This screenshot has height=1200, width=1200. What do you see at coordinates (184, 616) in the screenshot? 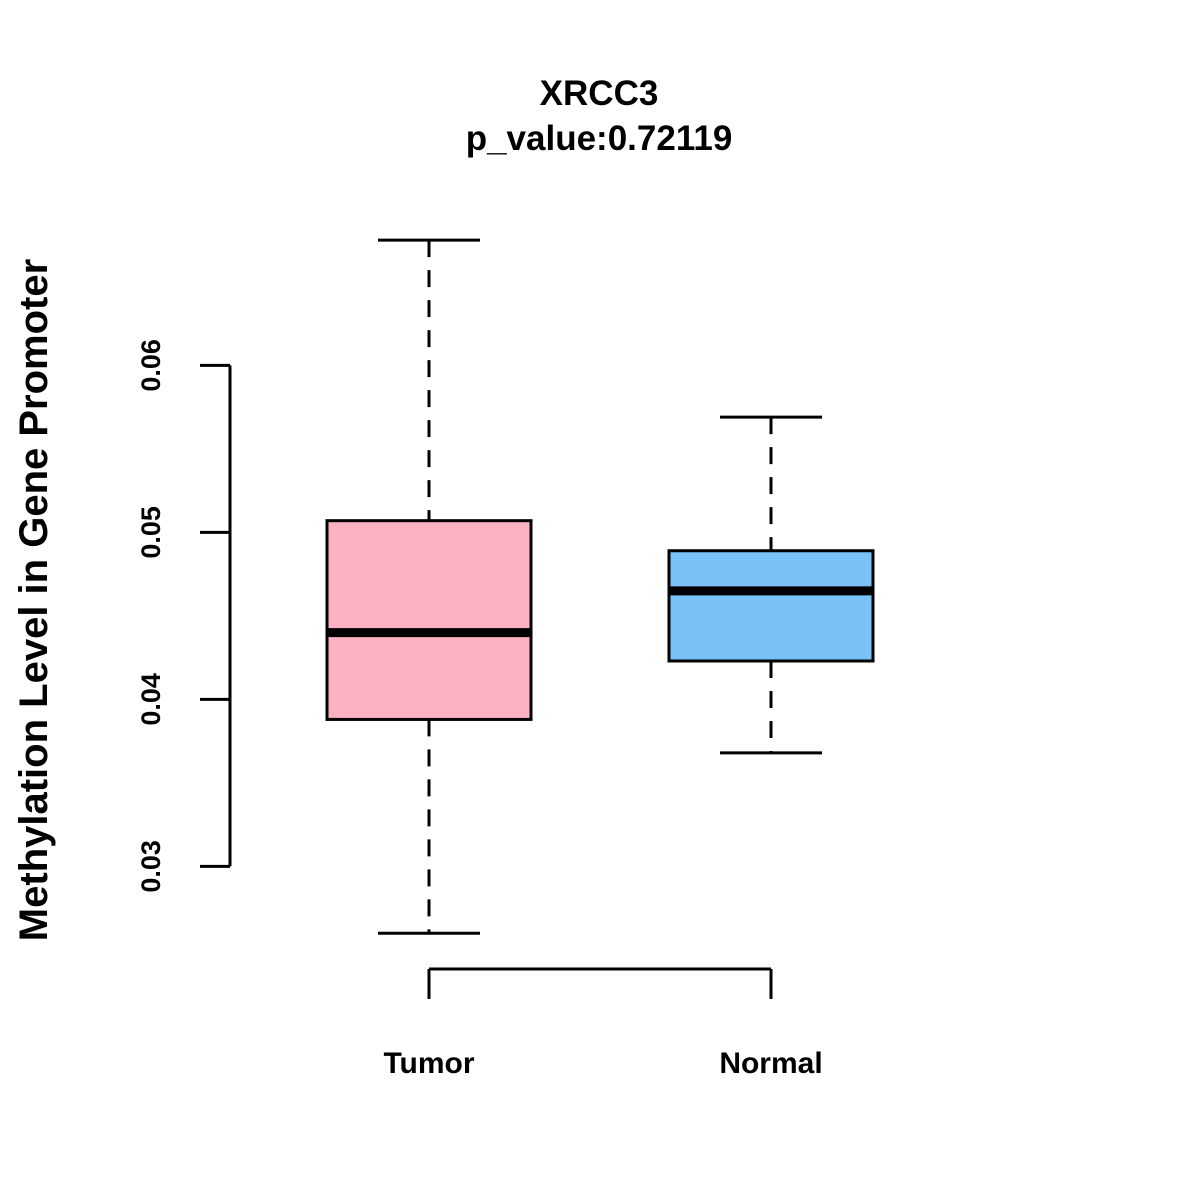
I see `y-axis: 0.03 0.04 0.05 0.06` at bounding box center [184, 616].